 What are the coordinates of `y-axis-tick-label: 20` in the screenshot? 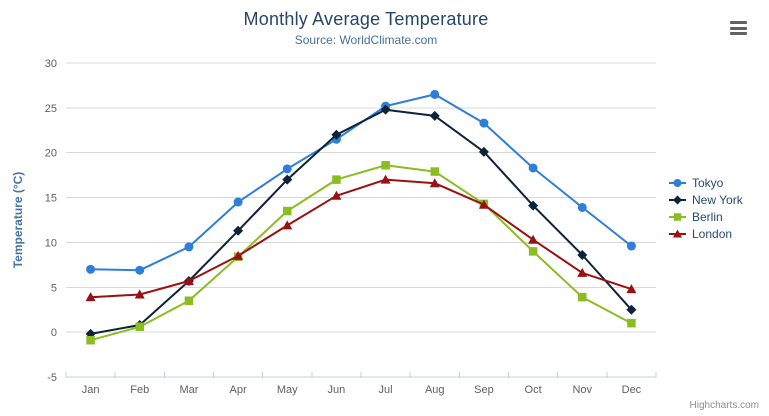 It's located at (51, 154).